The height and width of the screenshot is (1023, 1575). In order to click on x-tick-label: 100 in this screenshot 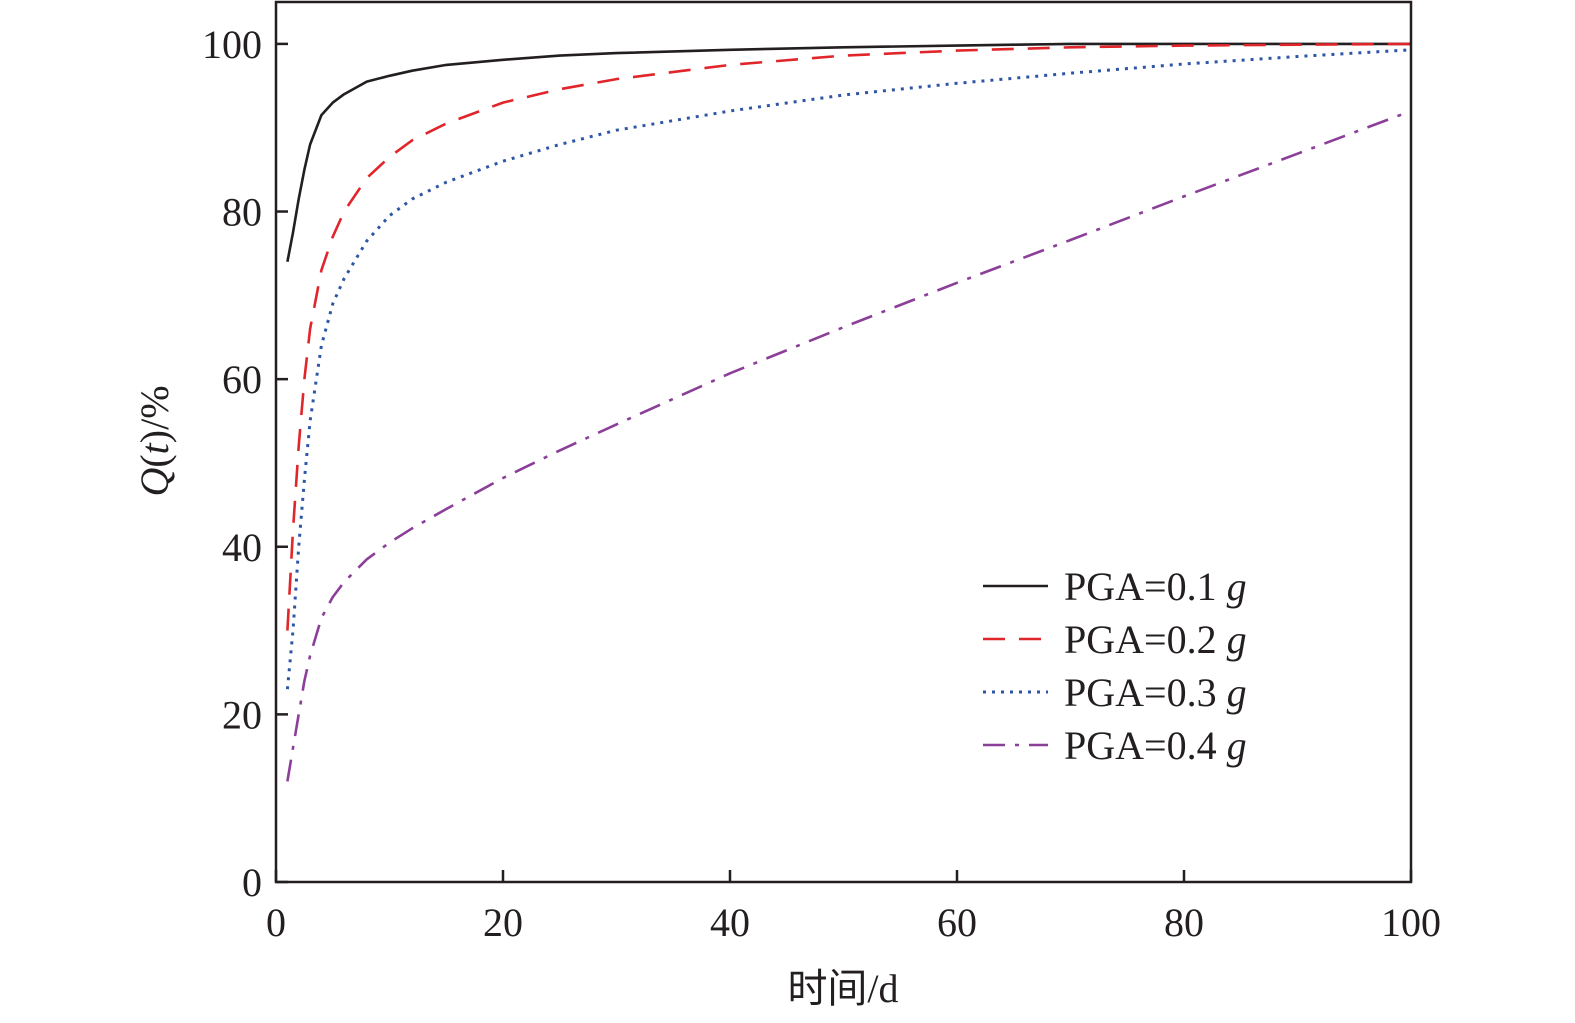, I will do `click(1411, 922)`.